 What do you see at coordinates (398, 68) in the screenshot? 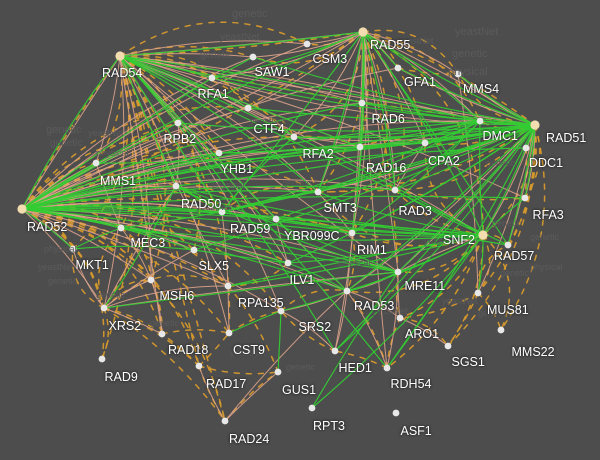
I see `graph-node-gfa1` at bounding box center [398, 68].